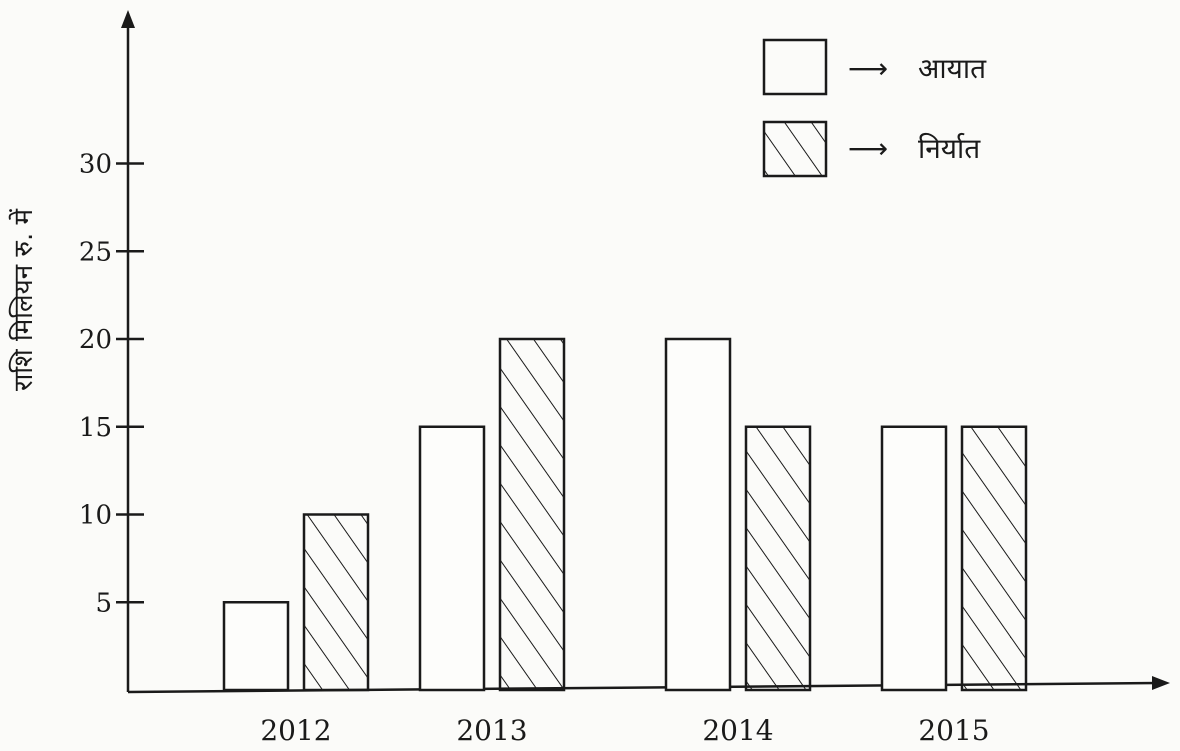 The image size is (1180, 751). What do you see at coordinates (111, 384) in the screenshot?
I see `y-ticks: 5 10 15 20 25 30` at bounding box center [111, 384].